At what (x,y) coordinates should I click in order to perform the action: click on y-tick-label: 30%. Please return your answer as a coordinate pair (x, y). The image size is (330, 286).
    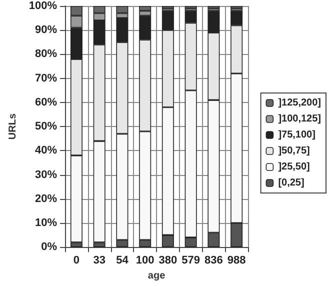
    Looking at the image, I should click on (46, 174).